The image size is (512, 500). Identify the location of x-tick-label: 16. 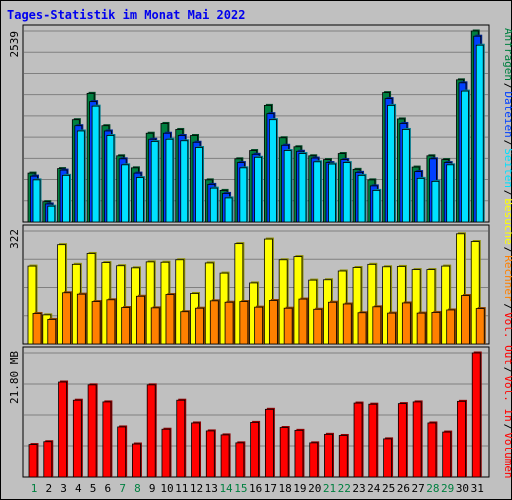
(255, 488).